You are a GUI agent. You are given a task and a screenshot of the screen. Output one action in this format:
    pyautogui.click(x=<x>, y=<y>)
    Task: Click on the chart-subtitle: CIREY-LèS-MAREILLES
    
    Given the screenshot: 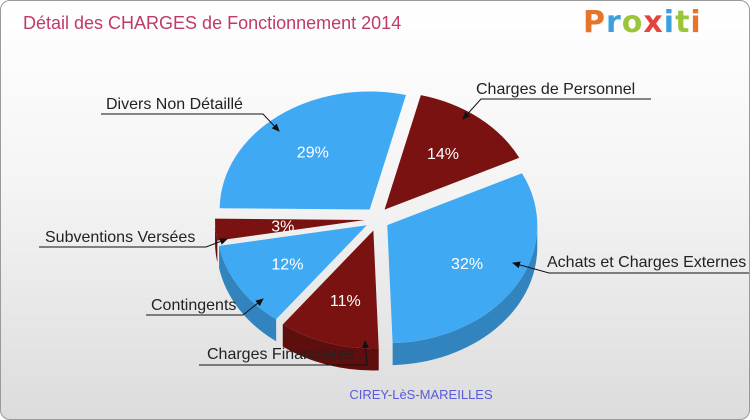 What is the action you would take?
    pyautogui.click(x=421, y=394)
    